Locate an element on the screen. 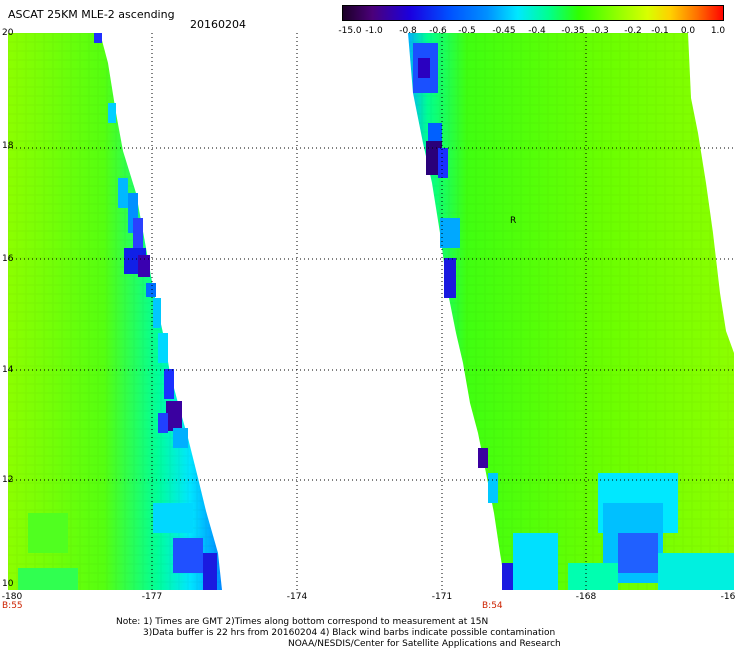 The height and width of the screenshot is (650, 740). colorbar-tick: -0.35 is located at coordinates (573, 31).